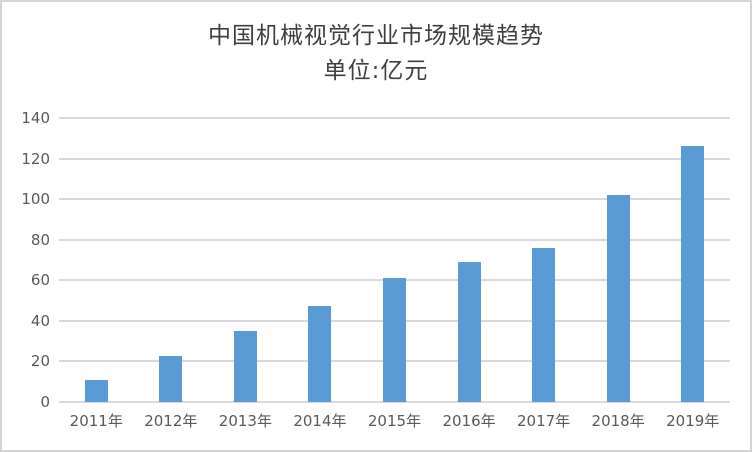 Image resolution: width=752 pixels, height=452 pixels. I want to click on x-tick-label: 2017年, so click(544, 421).